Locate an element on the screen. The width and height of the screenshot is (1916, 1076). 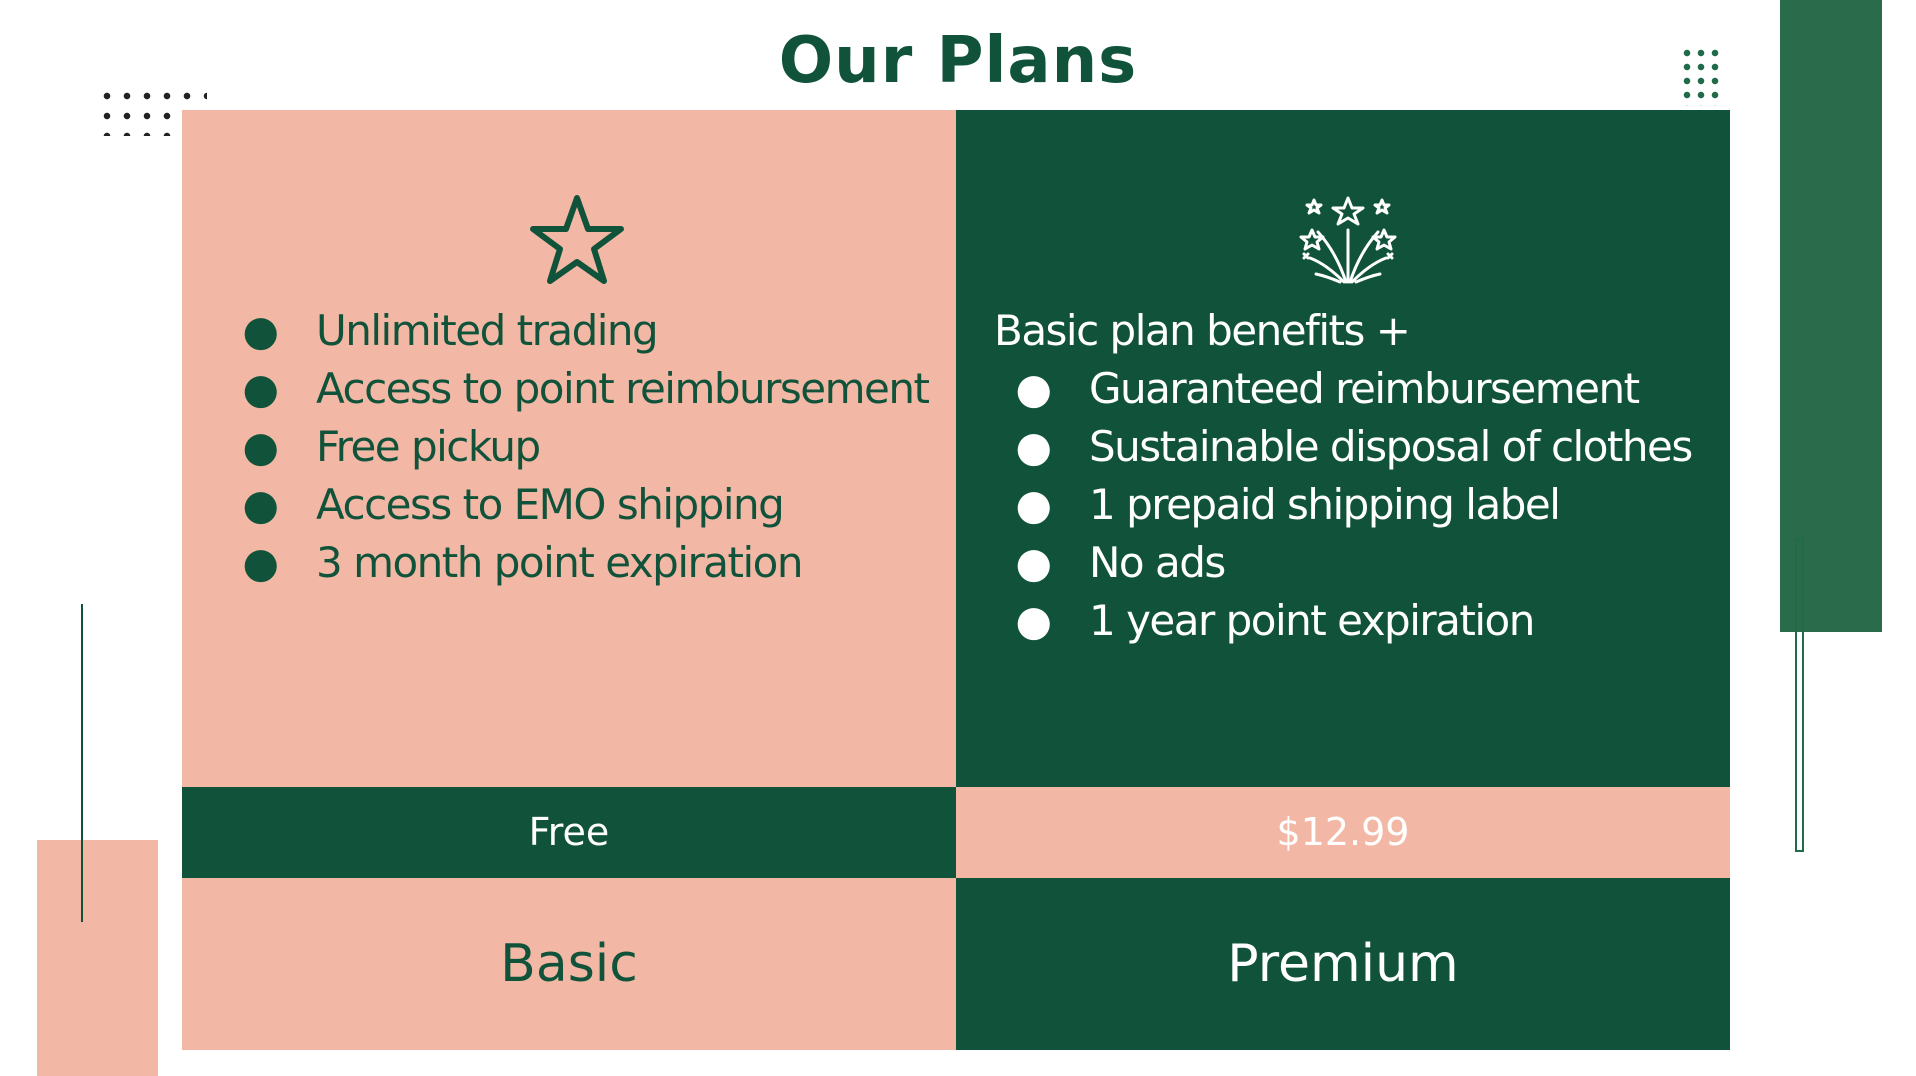
decorative-green-block is located at coordinates (1831, 316).